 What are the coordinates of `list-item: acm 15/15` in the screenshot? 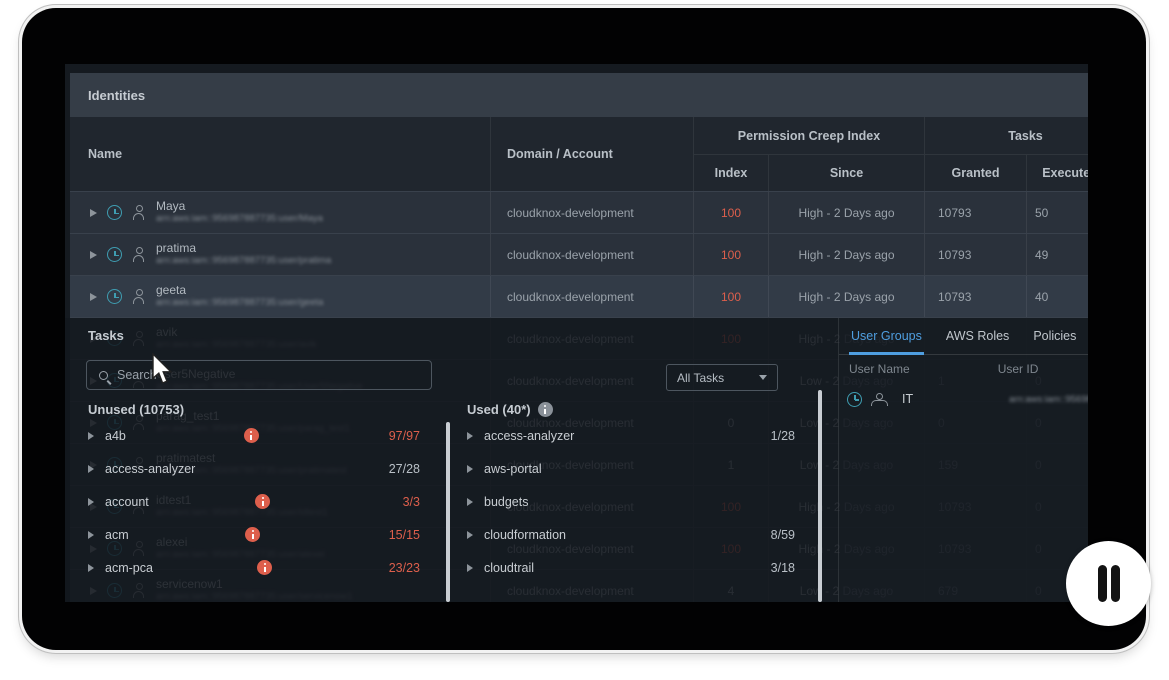 It's located at (254, 534).